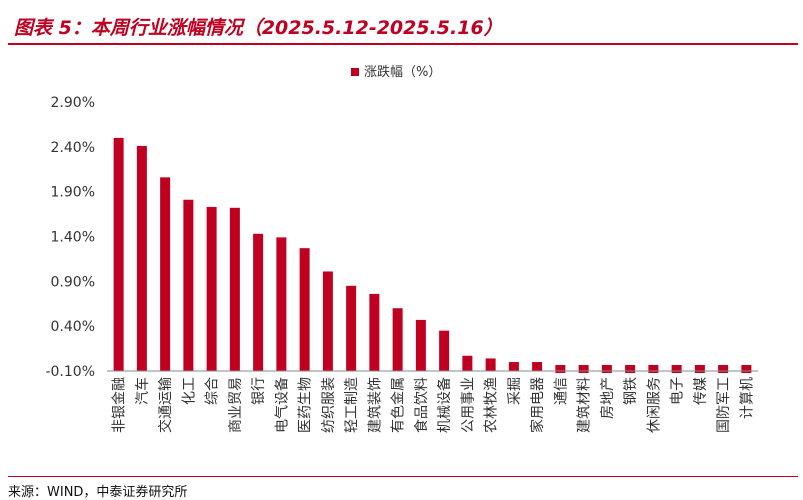 This screenshot has width=803, height=500. What do you see at coordinates (421, 405) in the screenshot?
I see `x-tick-label: 食品饮料` at bounding box center [421, 405].